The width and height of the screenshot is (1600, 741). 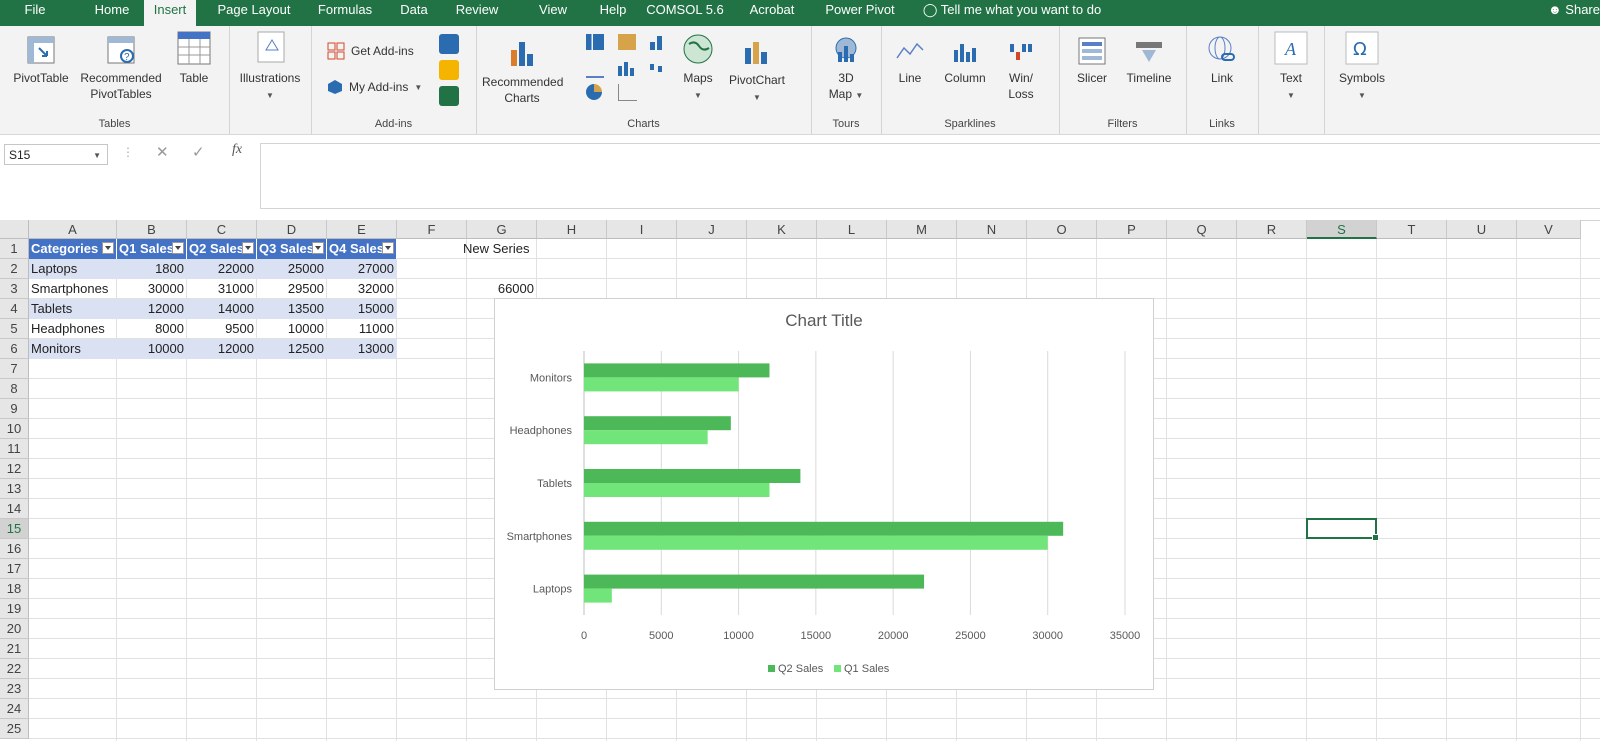 I want to click on table-cell: 25000, so click(x=292, y=269).